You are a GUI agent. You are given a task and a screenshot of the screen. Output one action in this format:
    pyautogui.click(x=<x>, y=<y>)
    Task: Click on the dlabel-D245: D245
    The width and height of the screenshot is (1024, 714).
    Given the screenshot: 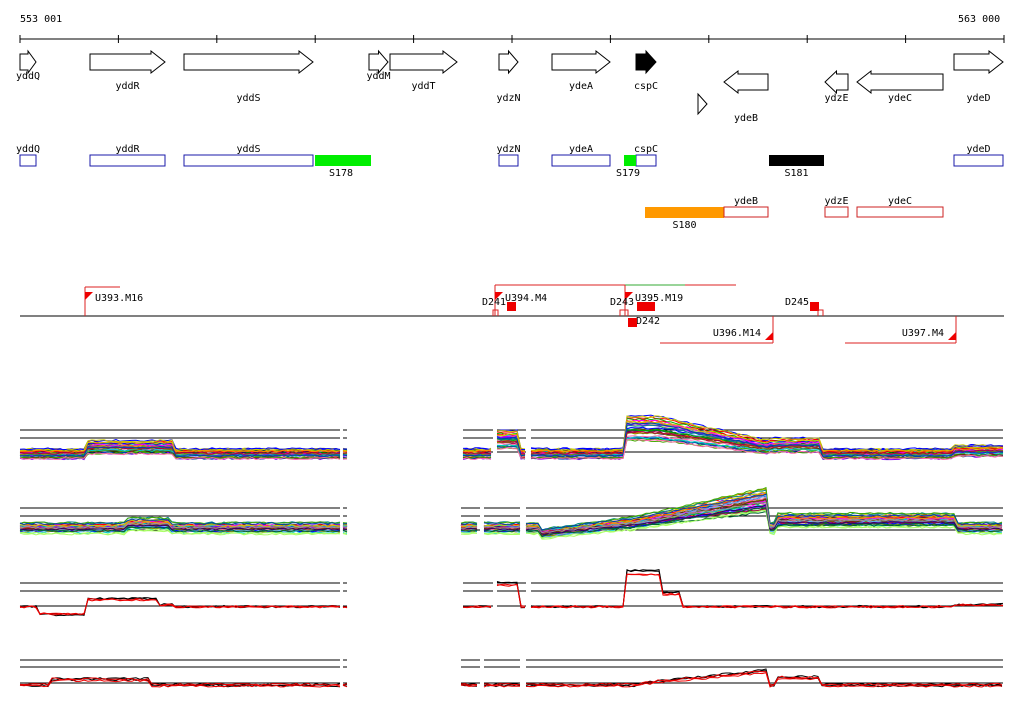 What is the action you would take?
    pyautogui.click(x=797, y=302)
    